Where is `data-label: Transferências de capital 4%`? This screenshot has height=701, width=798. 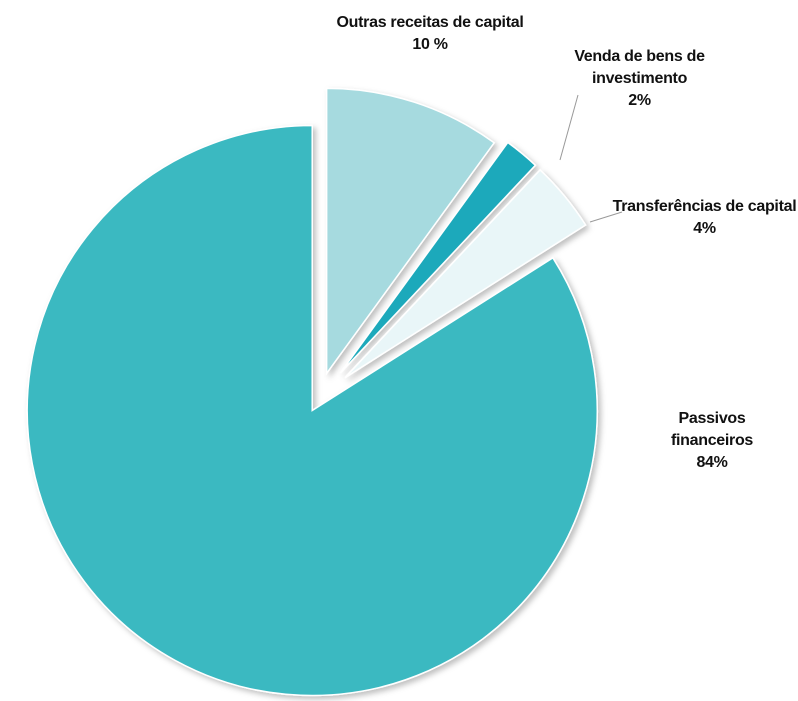
data-label: Transferências de capital 4% is located at coordinates (704, 218).